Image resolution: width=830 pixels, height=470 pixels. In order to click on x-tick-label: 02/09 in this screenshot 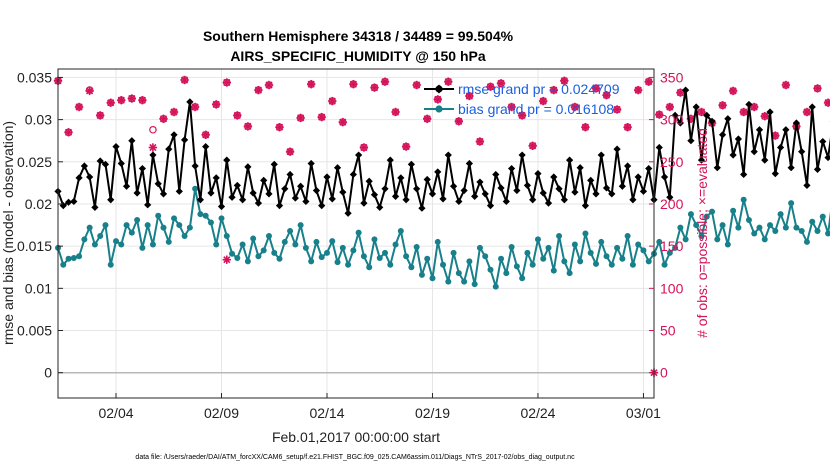, I will do `click(221, 413)`.